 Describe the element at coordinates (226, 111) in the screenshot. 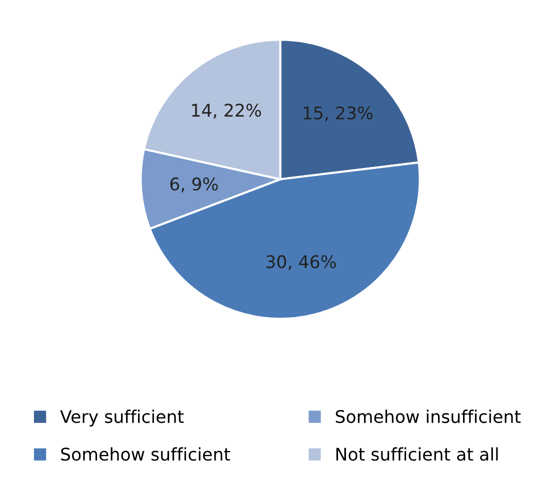

I see `data-label: 14, 22%` at that location.